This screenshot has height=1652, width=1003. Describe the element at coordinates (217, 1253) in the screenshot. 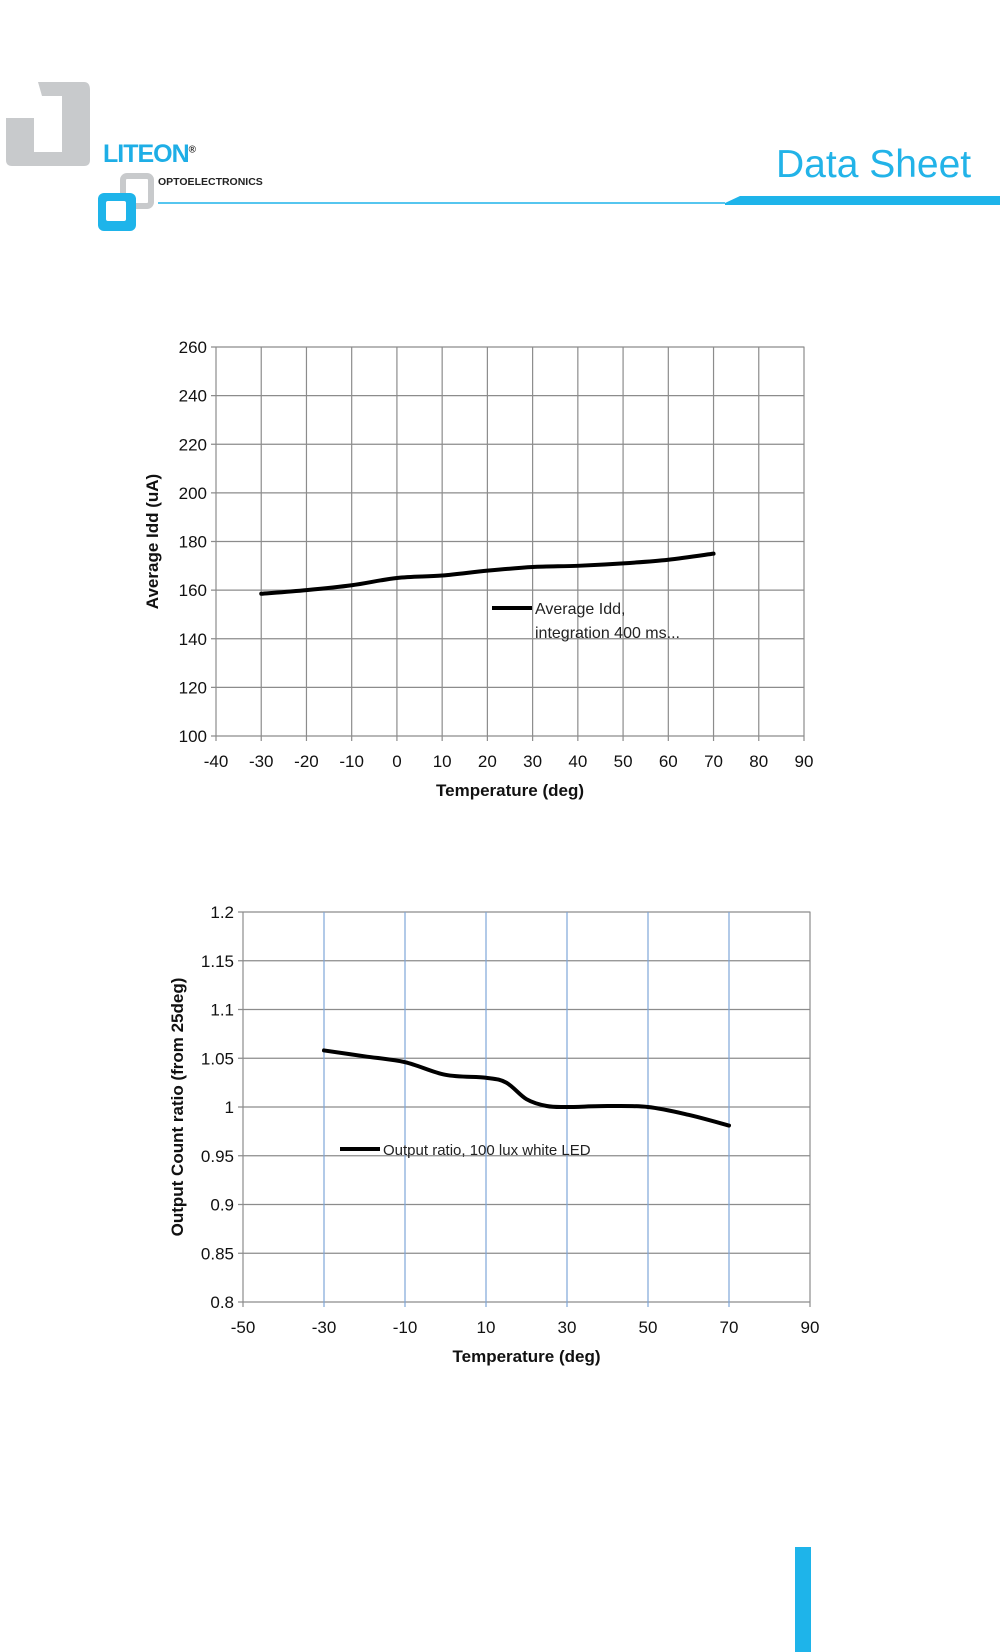

I see `y-tick-label: 0.85` at that location.